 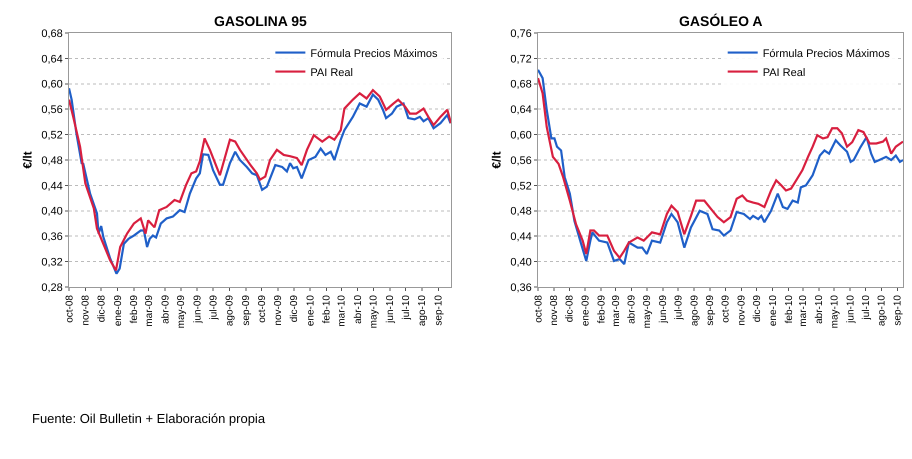 What do you see at coordinates (261, 21) in the screenshot?
I see `chart-title: GASOLINA 95` at bounding box center [261, 21].